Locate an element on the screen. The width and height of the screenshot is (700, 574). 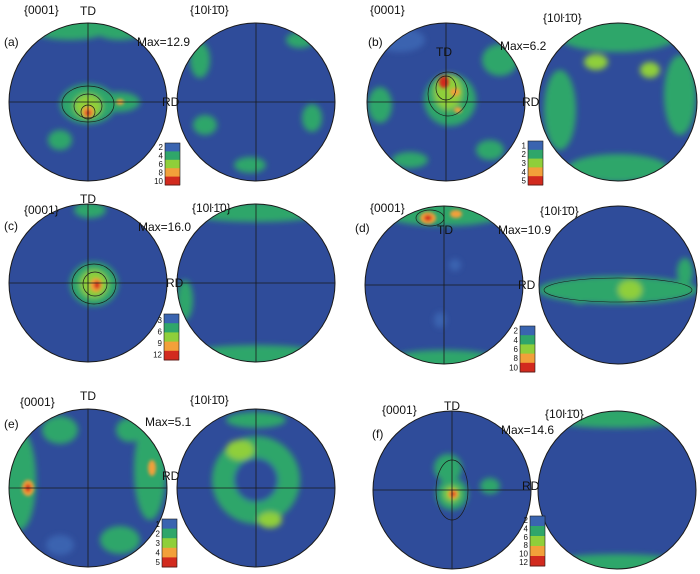
panel-f: (f) {0001} TD {10ŀ1̄0} Max=14.6 RD is located at coordinates (534, 484).